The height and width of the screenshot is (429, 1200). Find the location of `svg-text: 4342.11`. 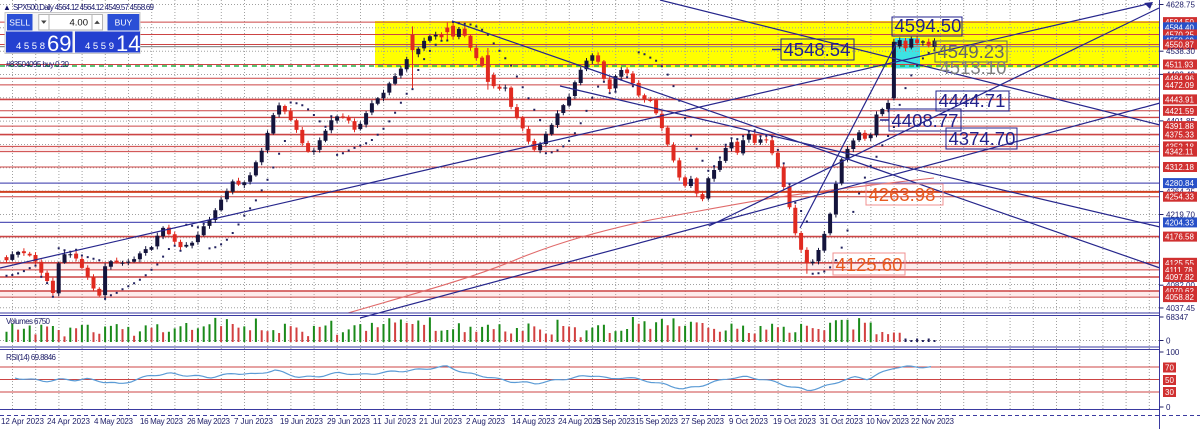

svg-text: 4342.11 is located at coordinates (1179, 152).